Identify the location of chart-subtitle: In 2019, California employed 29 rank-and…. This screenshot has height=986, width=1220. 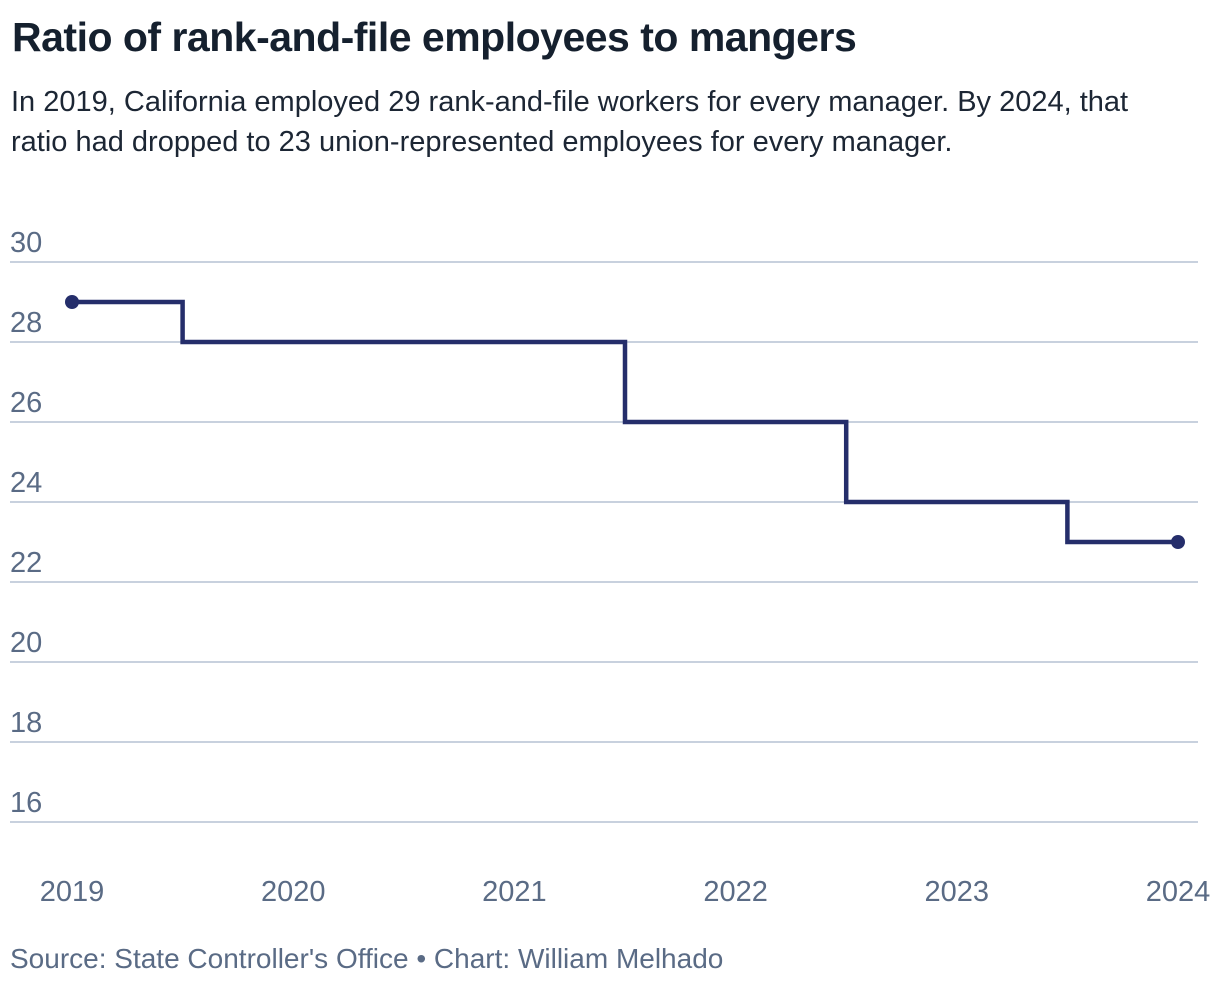
(570, 122).